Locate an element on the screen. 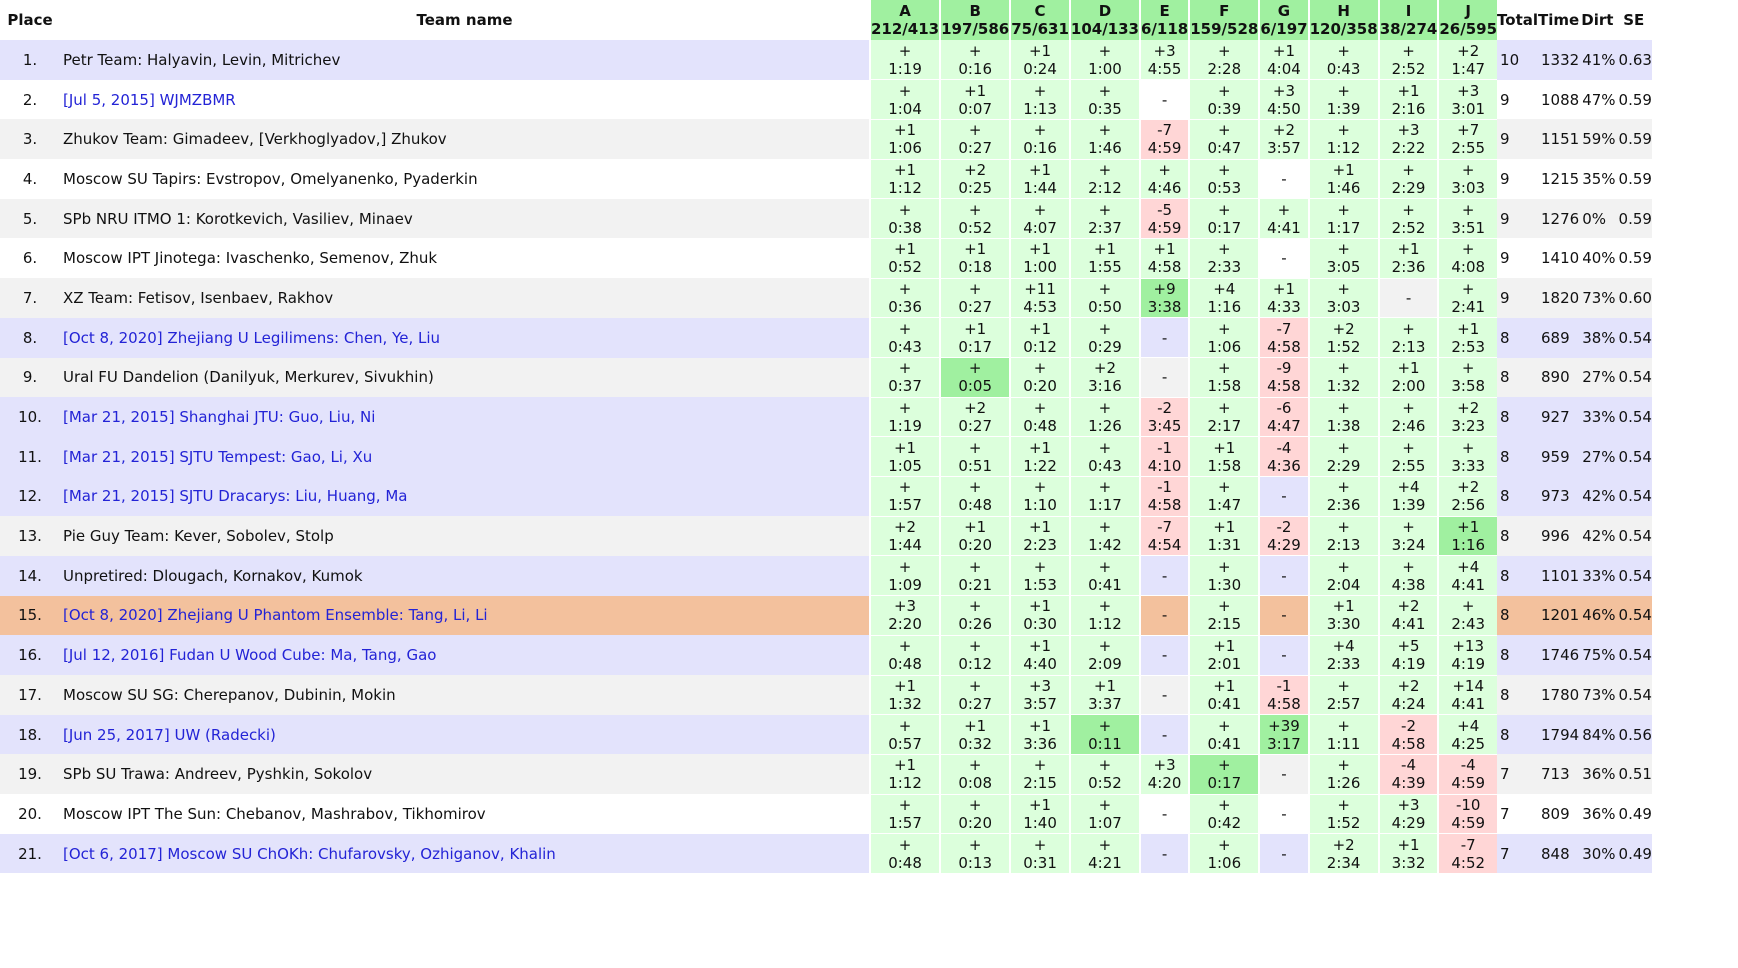  solve-time: 0:13 is located at coordinates (975, 862).